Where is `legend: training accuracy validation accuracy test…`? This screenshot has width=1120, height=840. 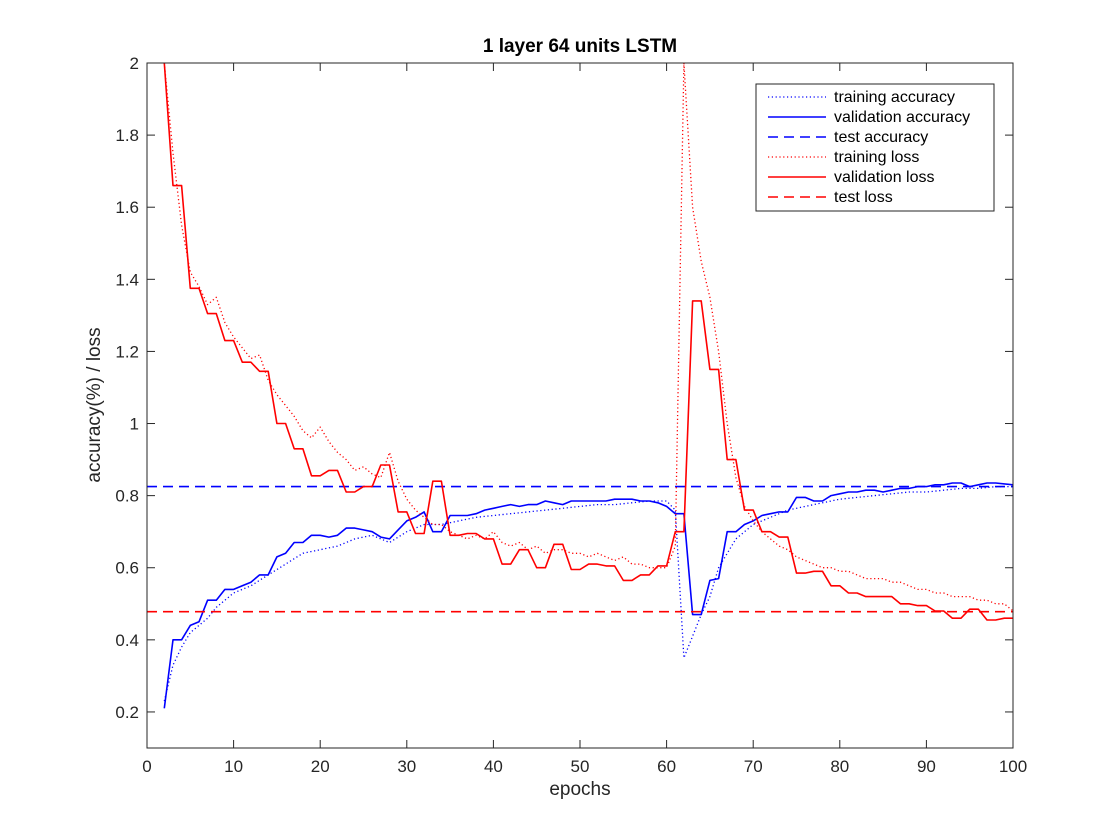
legend: training accuracy validation accuracy test… is located at coordinates (875, 147).